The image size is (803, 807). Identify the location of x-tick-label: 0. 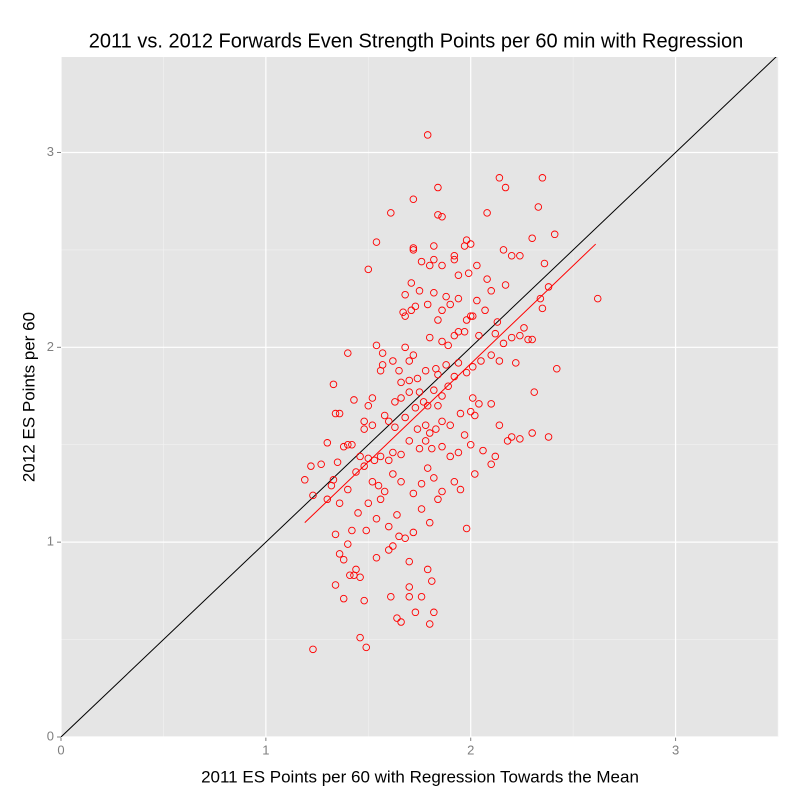
(60, 749).